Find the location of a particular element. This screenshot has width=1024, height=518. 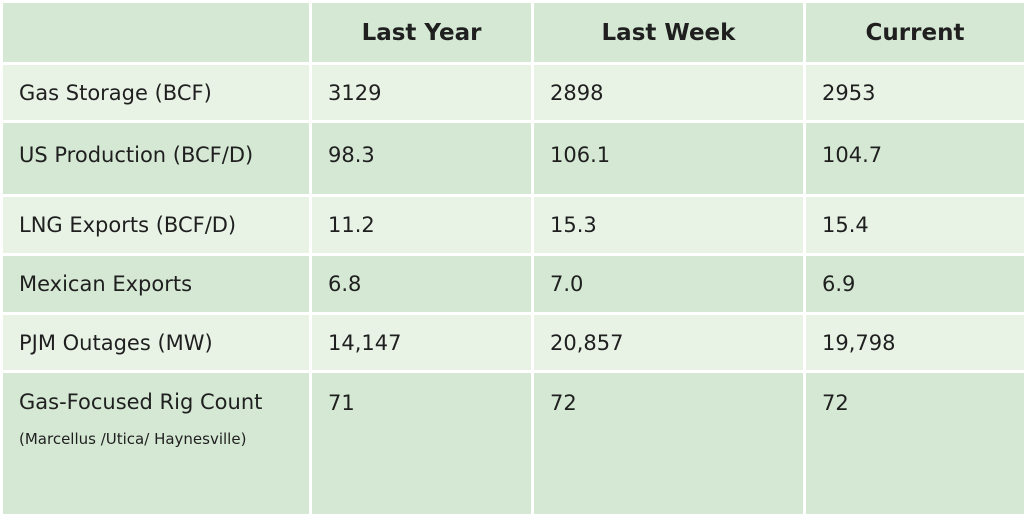

header-last-week: Last Week is located at coordinates (668, 32).